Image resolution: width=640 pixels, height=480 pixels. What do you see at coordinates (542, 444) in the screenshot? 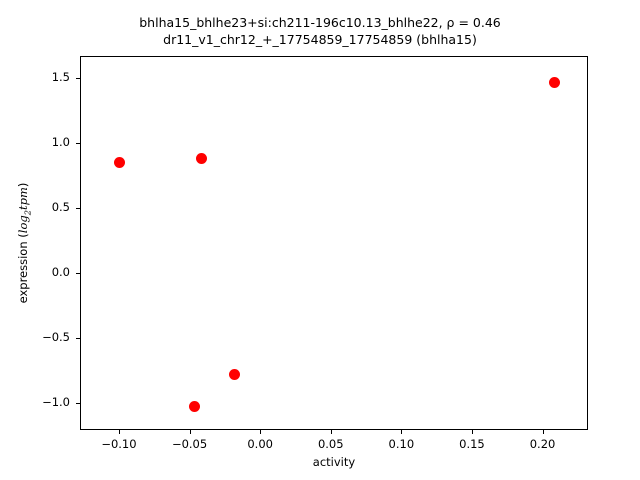
I see `x-axis-tick-label: 0.20` at bounding box center [542, 444].